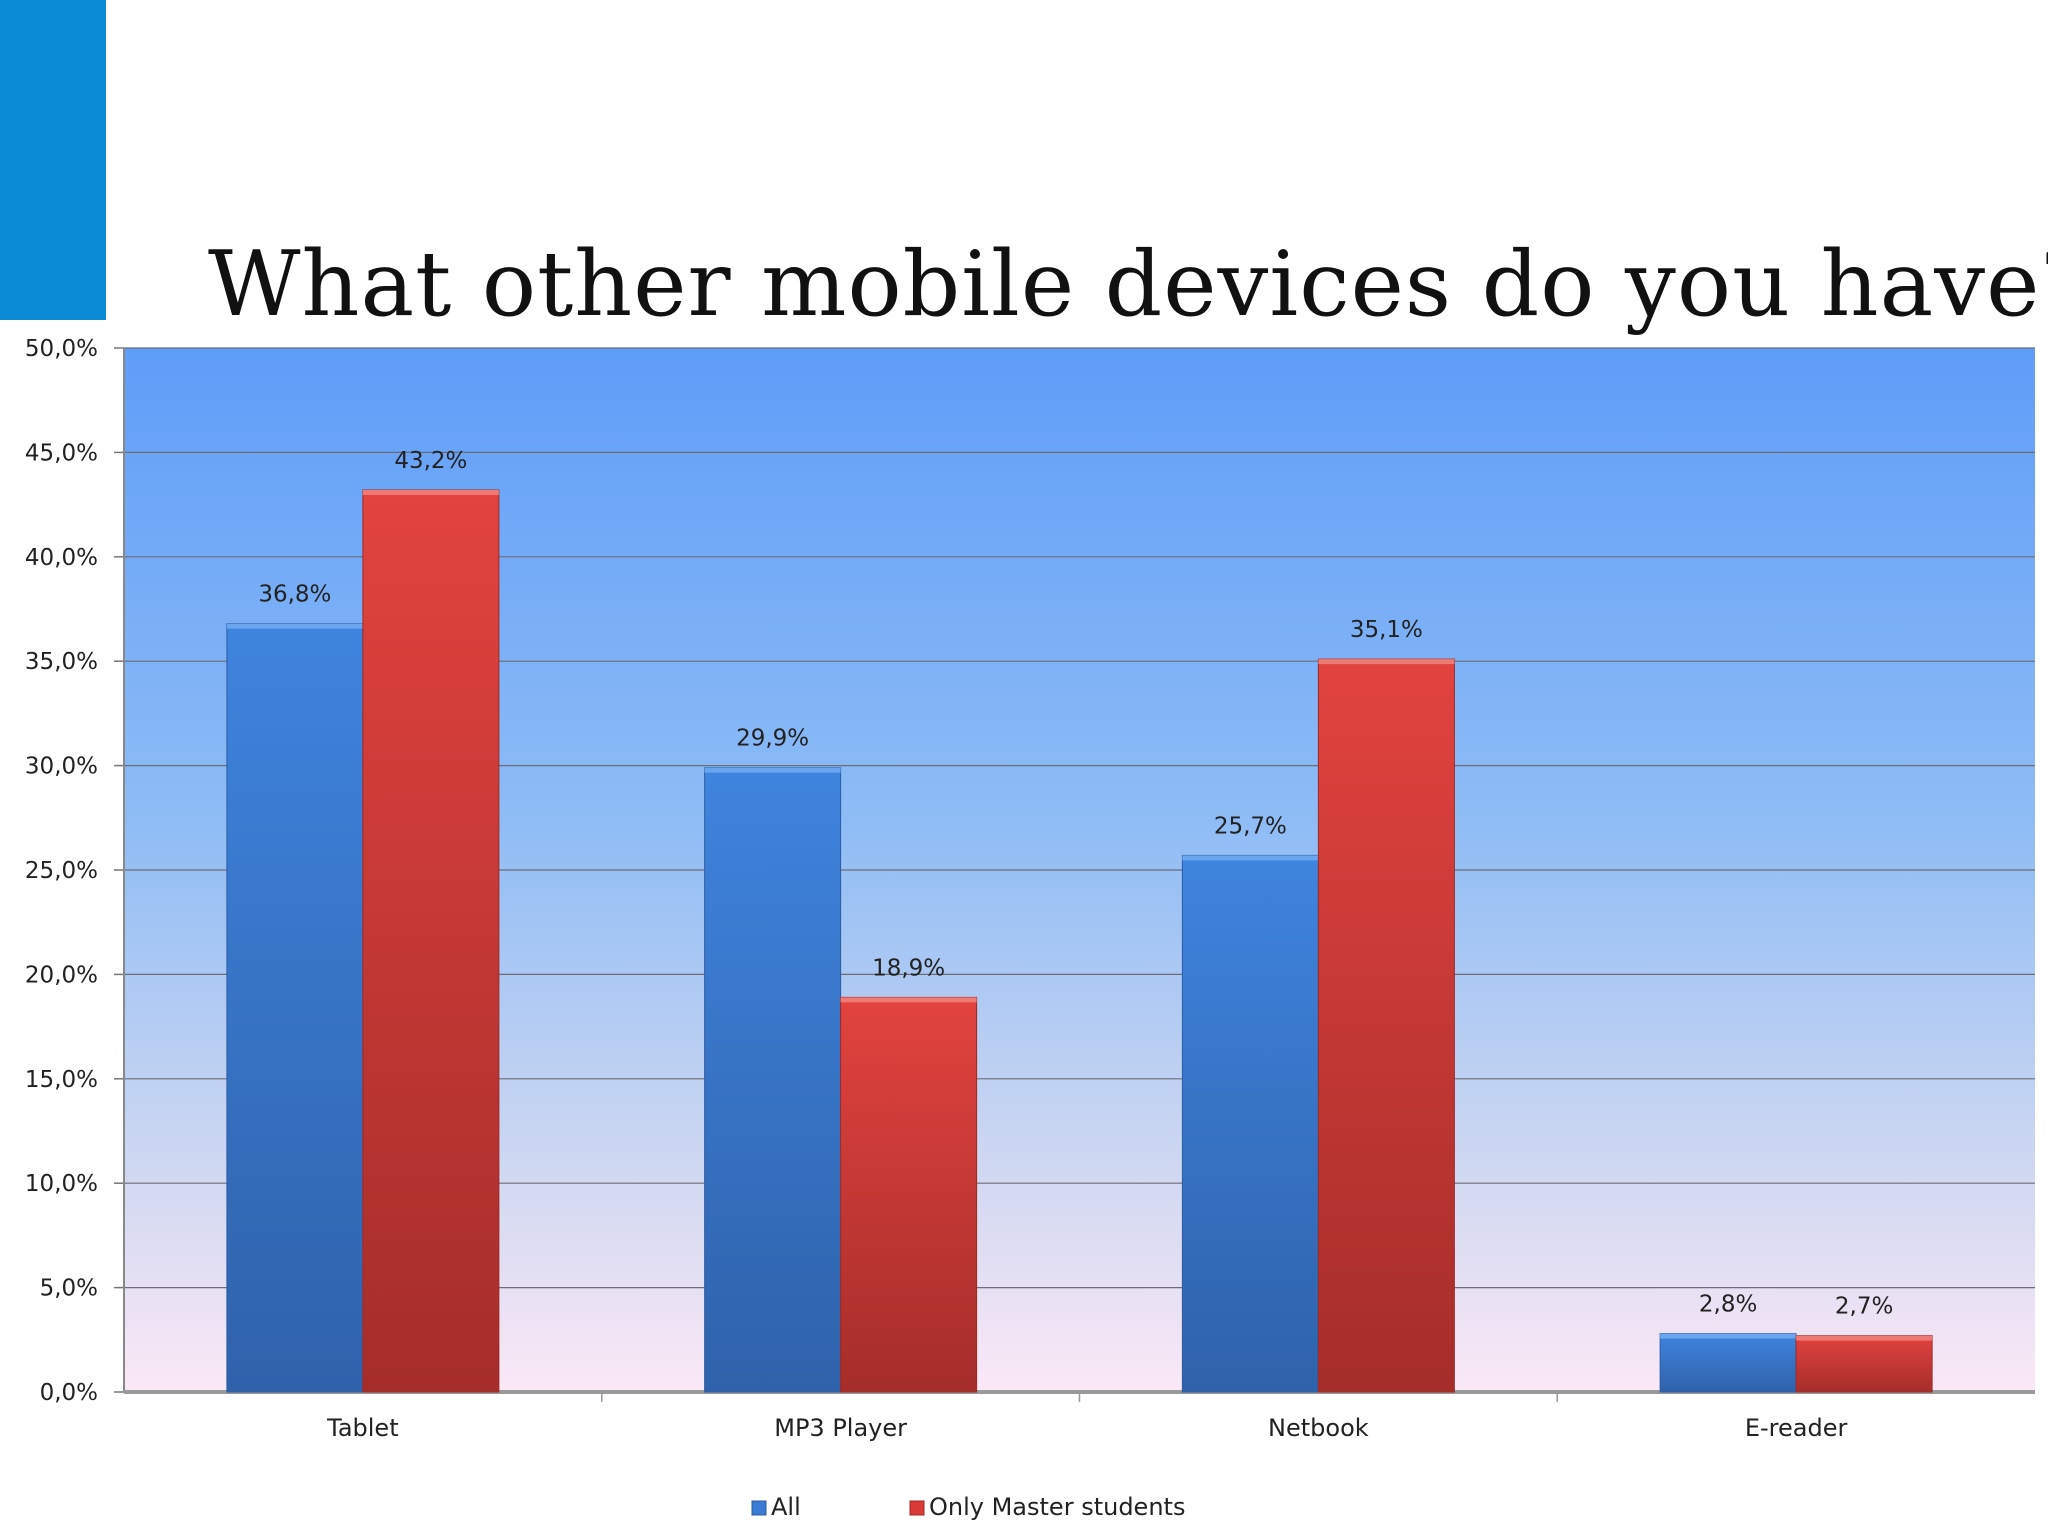 This screenshot has width=2048, height=1536. What do you see at coordinates (1864, 1364) in the screenshot?
I see `bar-master-e-reader` at bounding box center [1864, 1364].